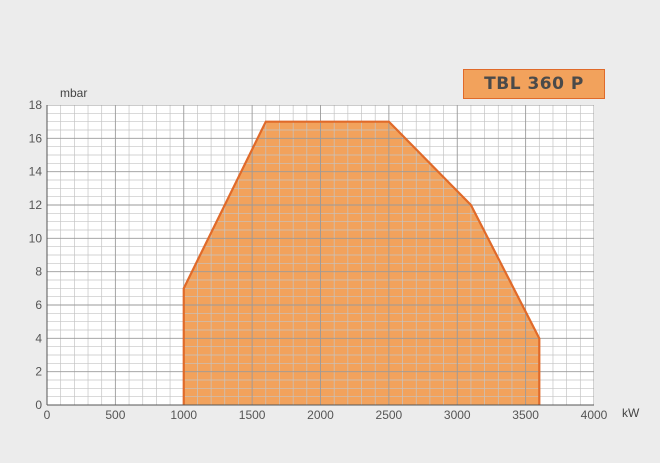 This screenshot has width=660, height=463. What do you see at coordinates (36, 138) in the screenshot?
I see `y-tick-label: 16` at bounding box center [36, 138].